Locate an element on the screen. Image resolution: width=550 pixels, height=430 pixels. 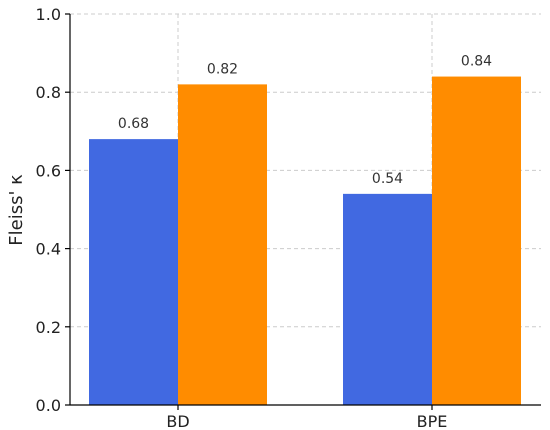
y-tick-label: 0.6 is located at coordinates (48, 170).